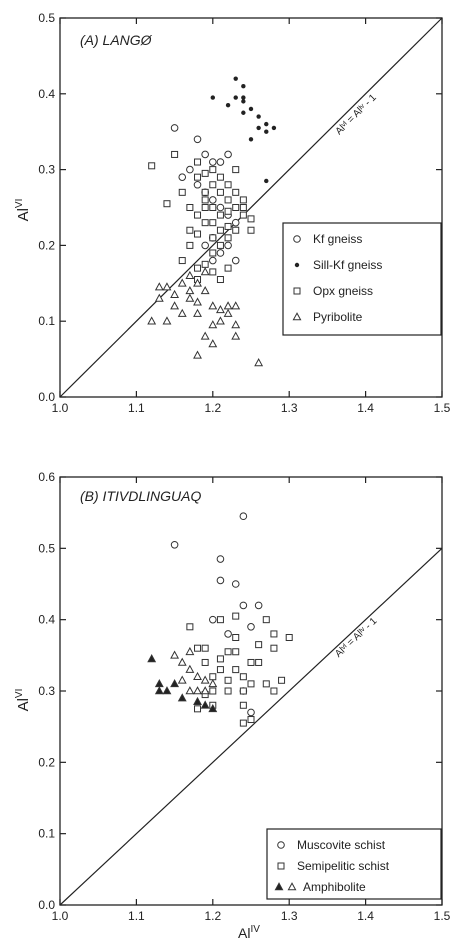  I want to click on series-muscovite-schist, so click(216, 614).